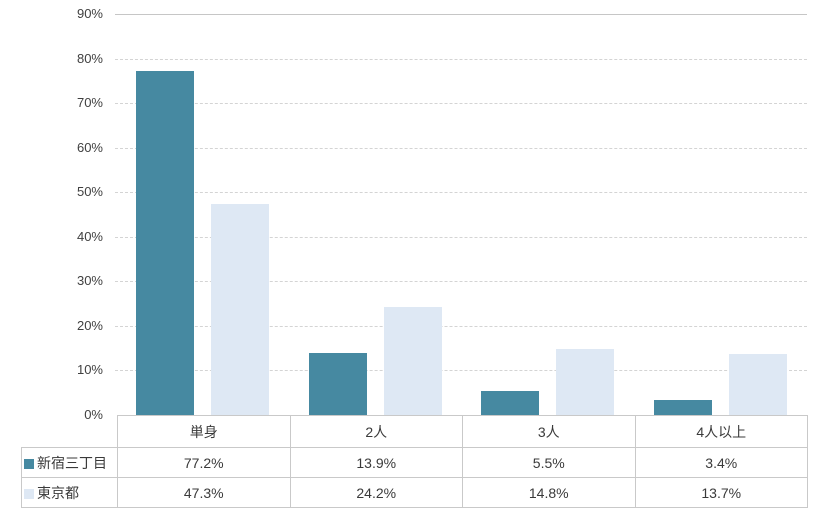 Image resolution: width=820 pixels, height=510 pixels. I want to click on y-axis-label: 90%, so click(89, 13).